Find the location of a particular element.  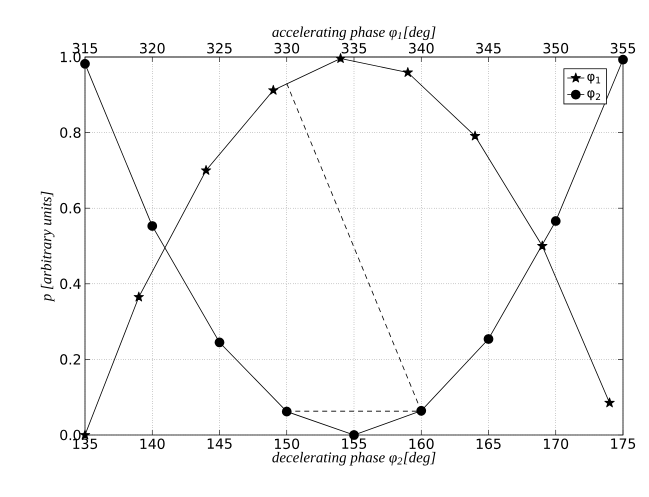

x2-tick-label: 355 is located at coordinates (623, 48).